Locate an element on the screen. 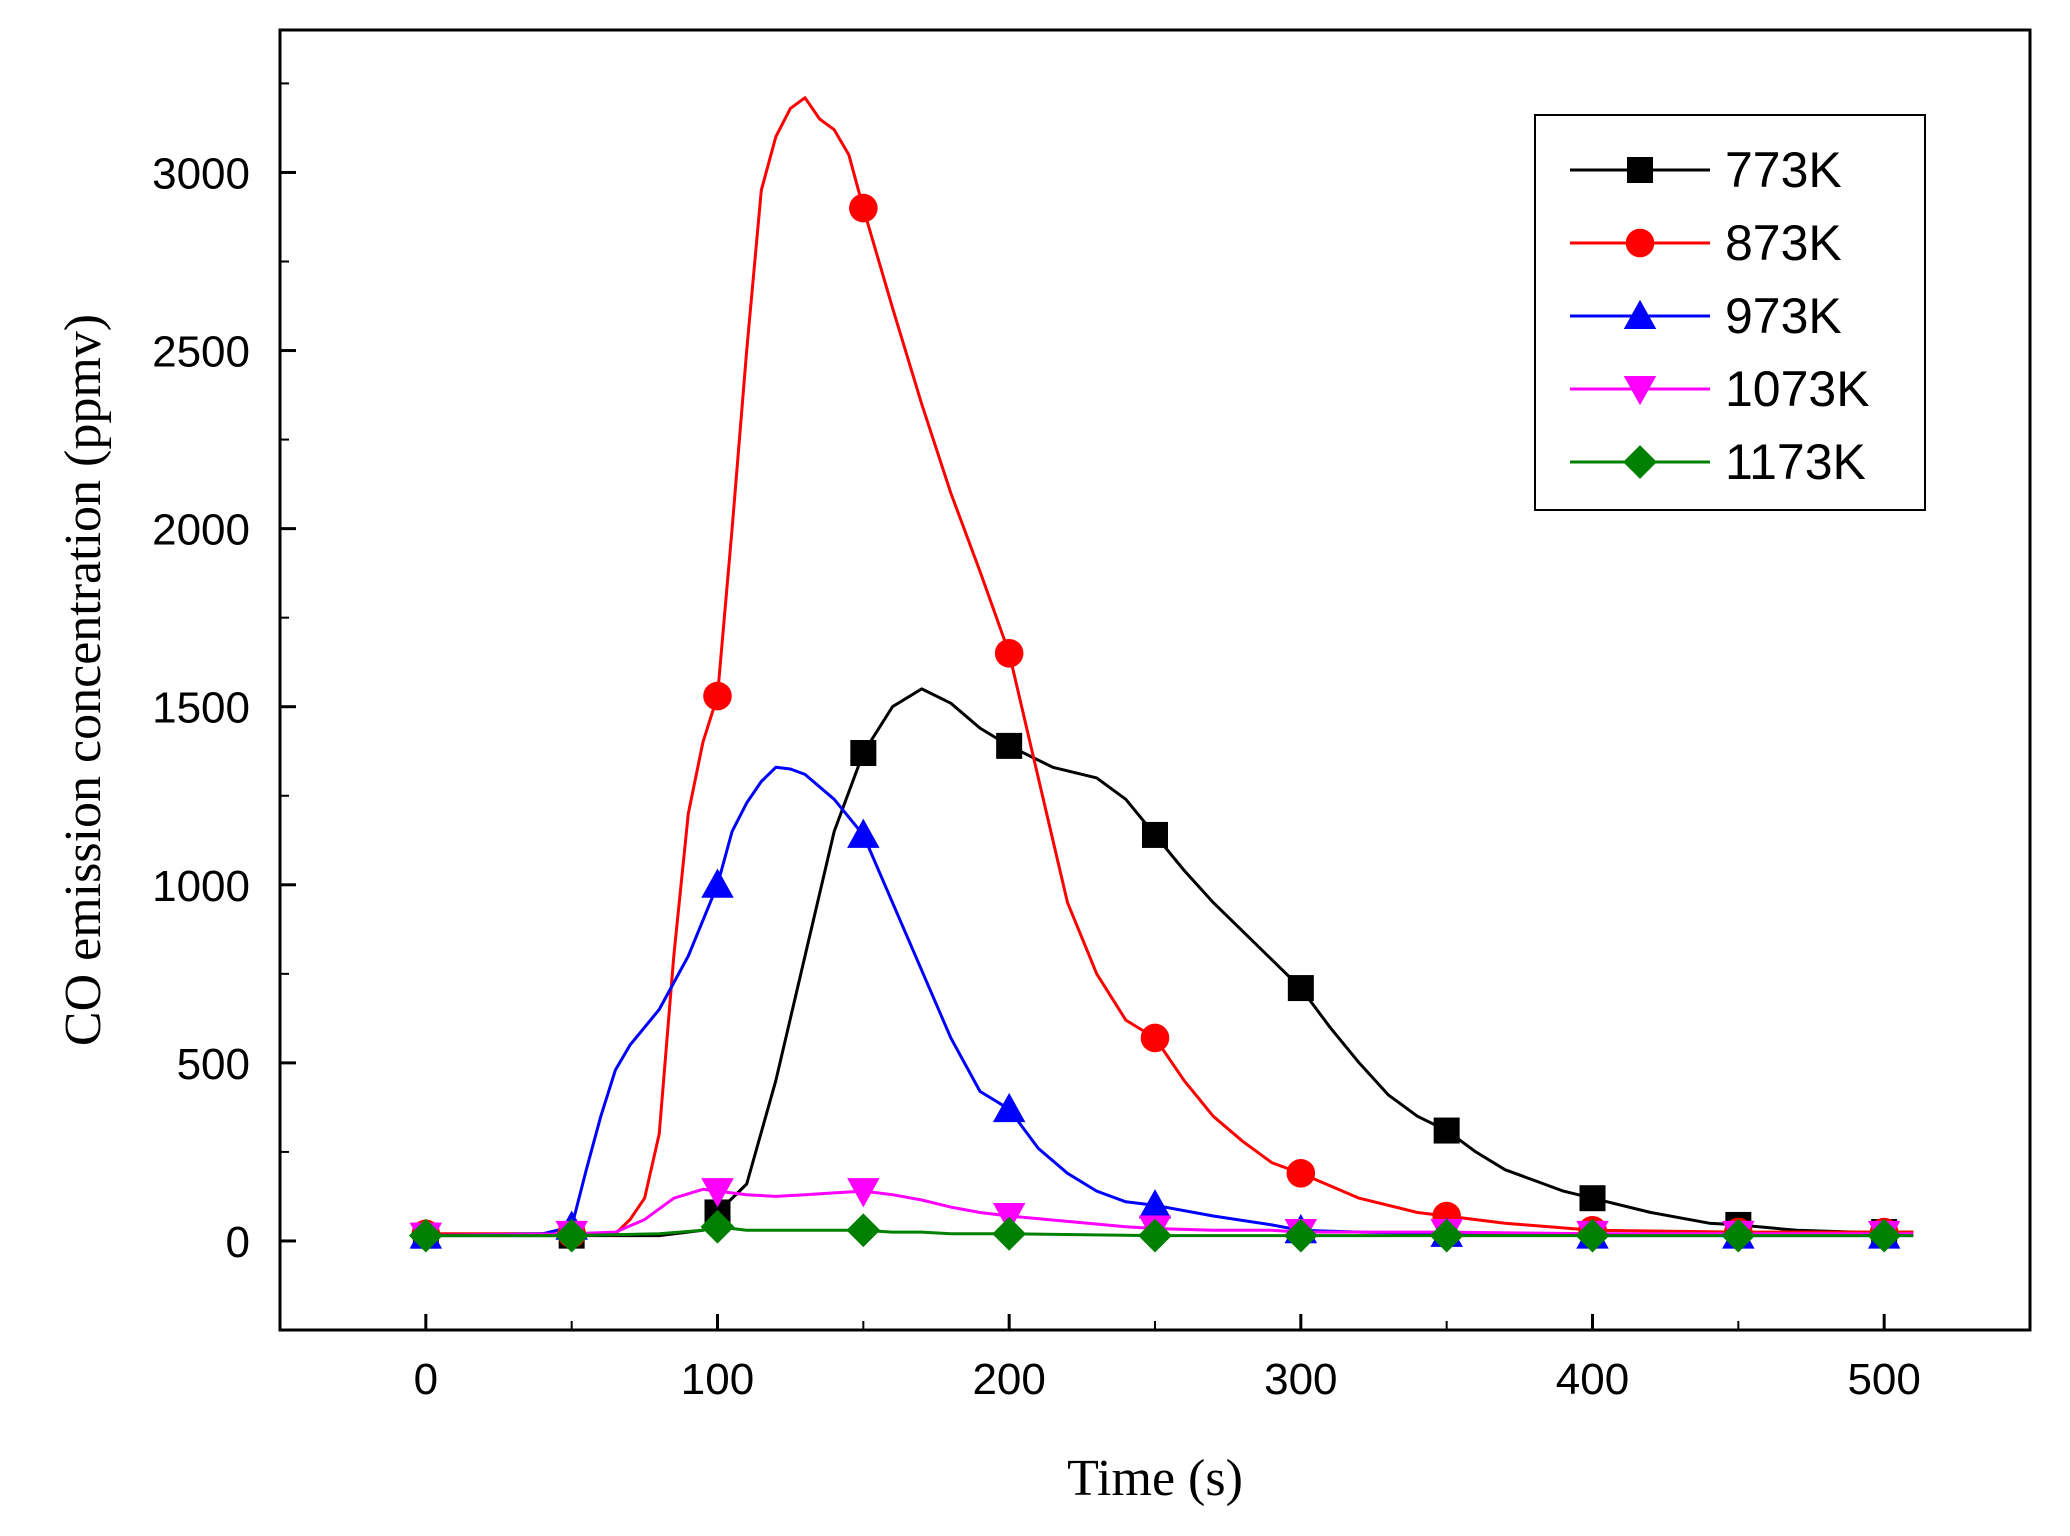 The height and width of the screenshot is (1536, 2070). y-tick-label: 2500 is located at coordinates (201, 352).